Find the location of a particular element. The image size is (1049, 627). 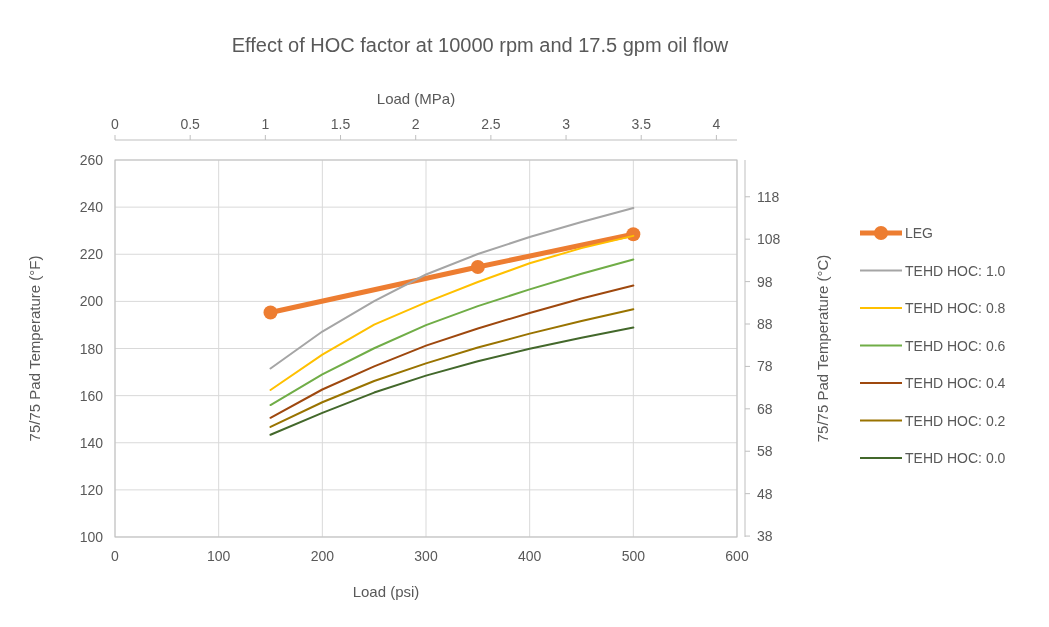

legend-label: TEHD HOC: 1.0 is located at coordinates (955, 270).